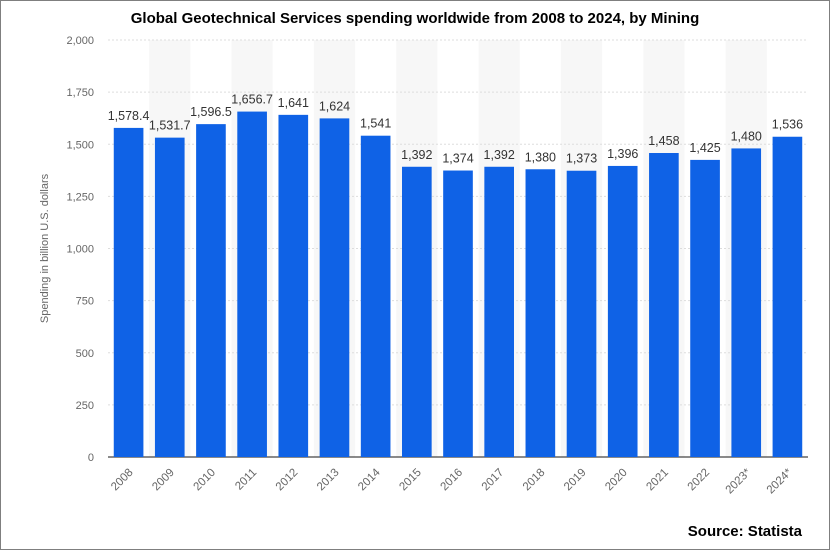 This screenshot has height=550, width=830. Describe the element at coordinates (780, 481) in the screenshot. I see `x-tick-label: 2024*` at that location.